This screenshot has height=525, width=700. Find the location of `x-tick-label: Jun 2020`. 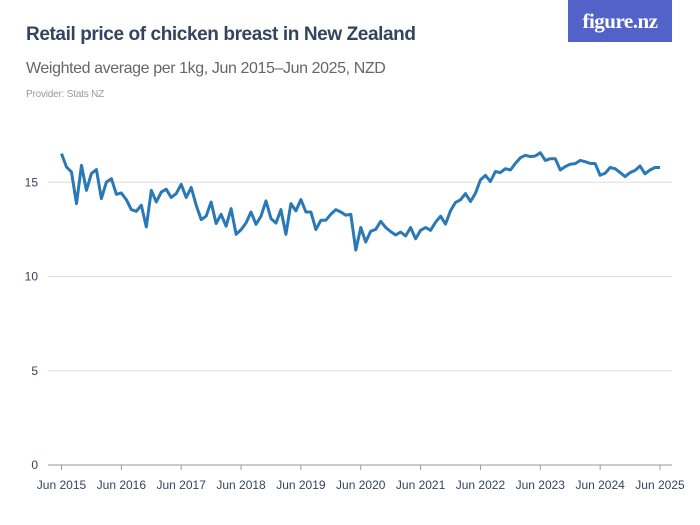

x-tick-label: Jun 2020 is located at coordinates (361, 485).